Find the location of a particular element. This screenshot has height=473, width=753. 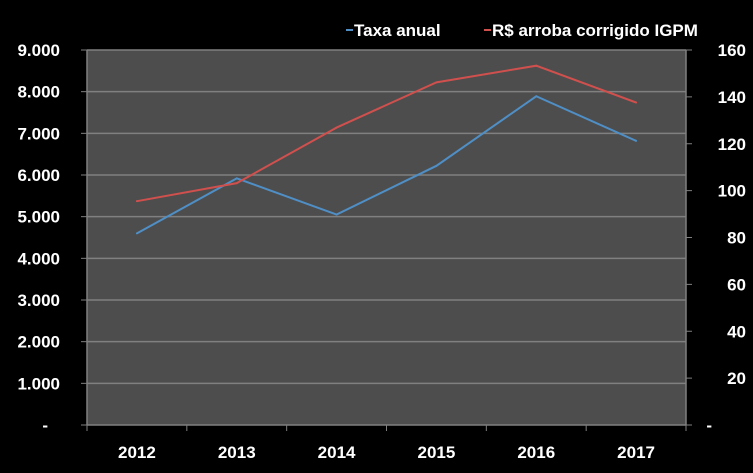

x-tick-label: 2016 is located at coordinates (536, 452).